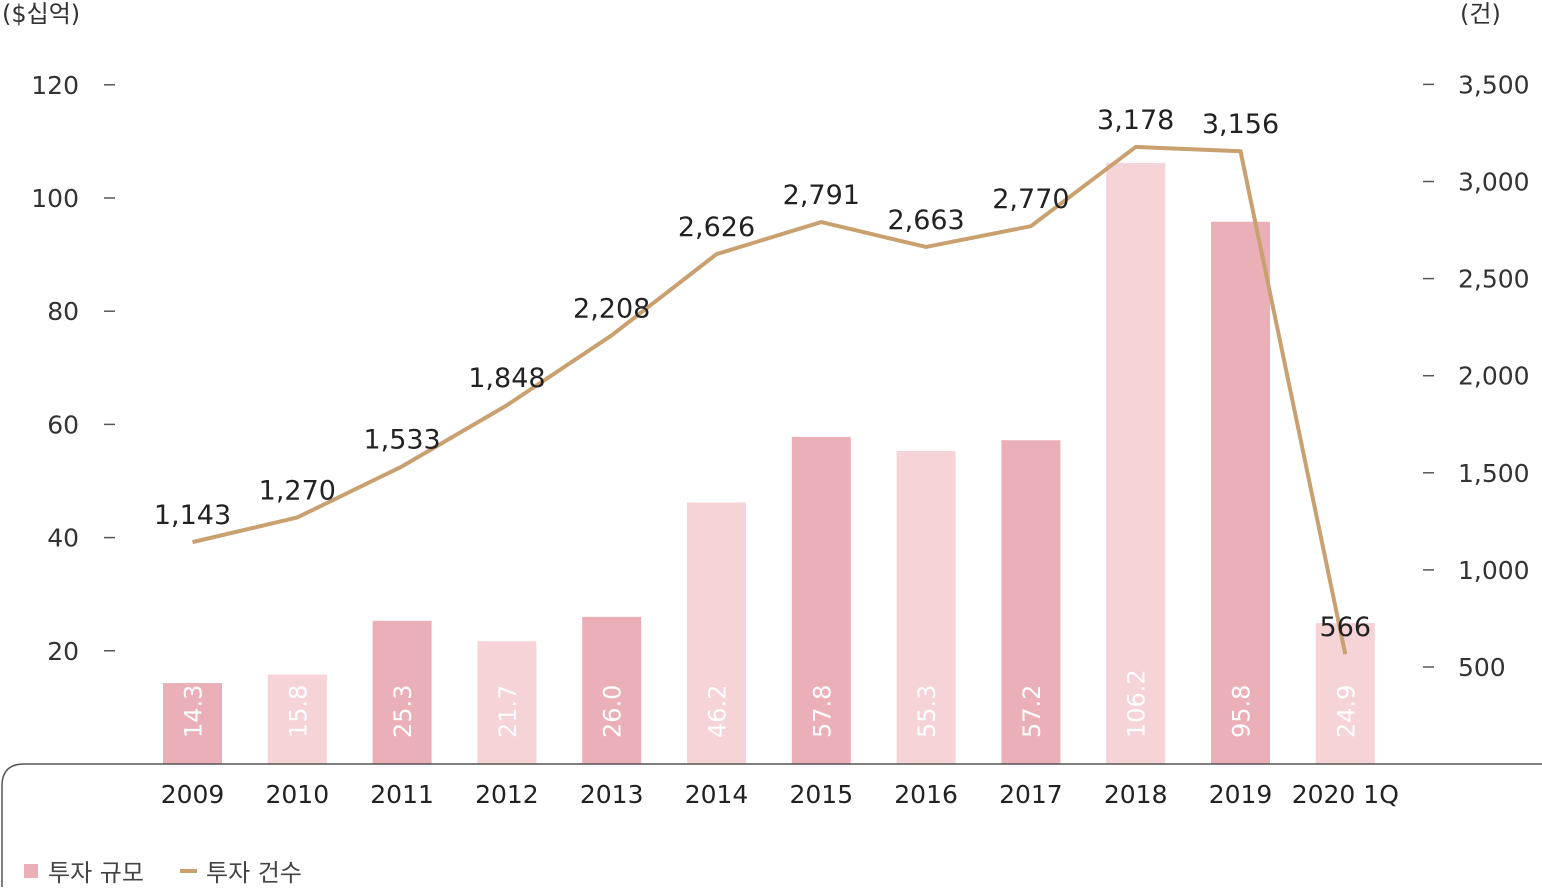 The image size is (1542, 891). Describe the element at coordinates (1494, 182) in the screenshot. I see `right-tick-label: 3,000` at that location.